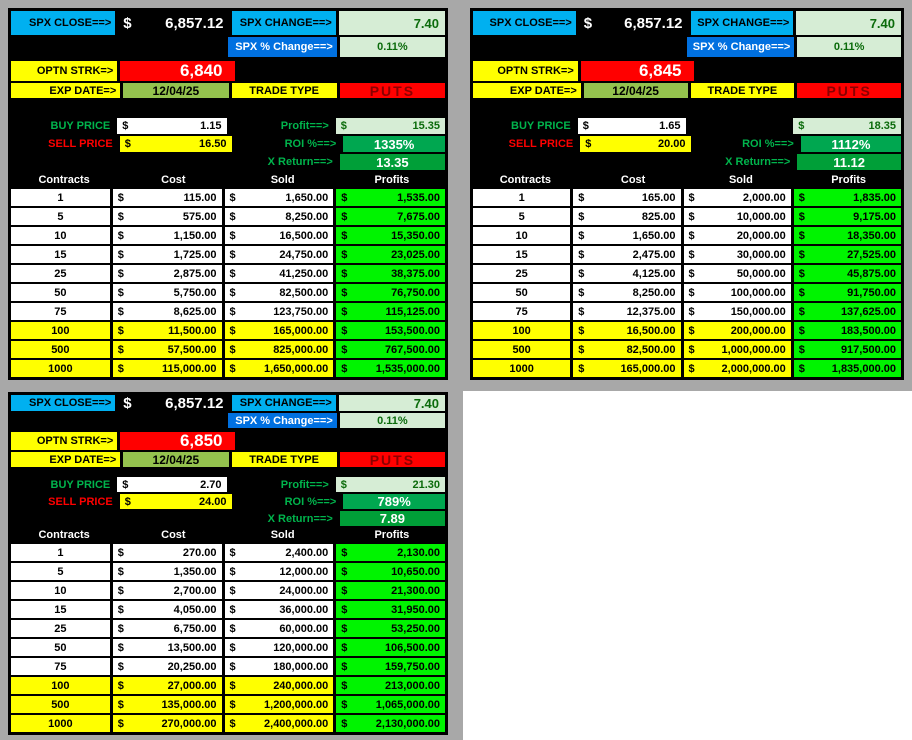 The image size is (912, 740). What do you see at coordinates (392, 179) in the screenshot?
I see `col-header-profits: Profits` at bounding box center [392, 179].